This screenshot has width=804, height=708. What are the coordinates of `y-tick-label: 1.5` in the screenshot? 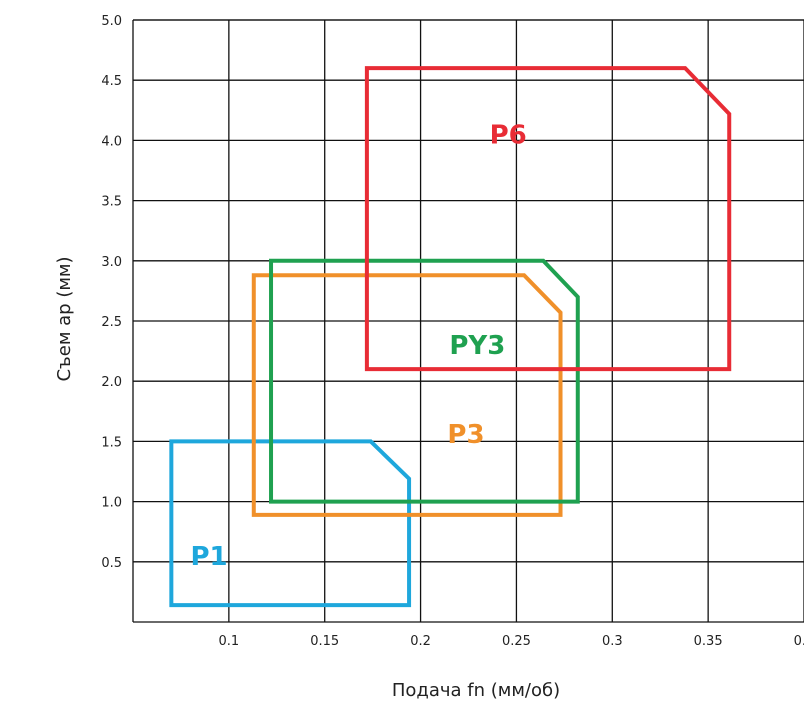 It's located at (111, 442).